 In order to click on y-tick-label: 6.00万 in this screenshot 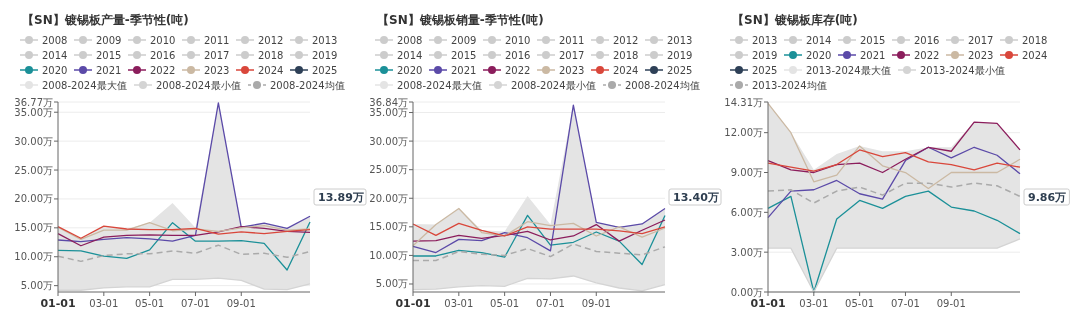, I will do `click(746, 212)`.